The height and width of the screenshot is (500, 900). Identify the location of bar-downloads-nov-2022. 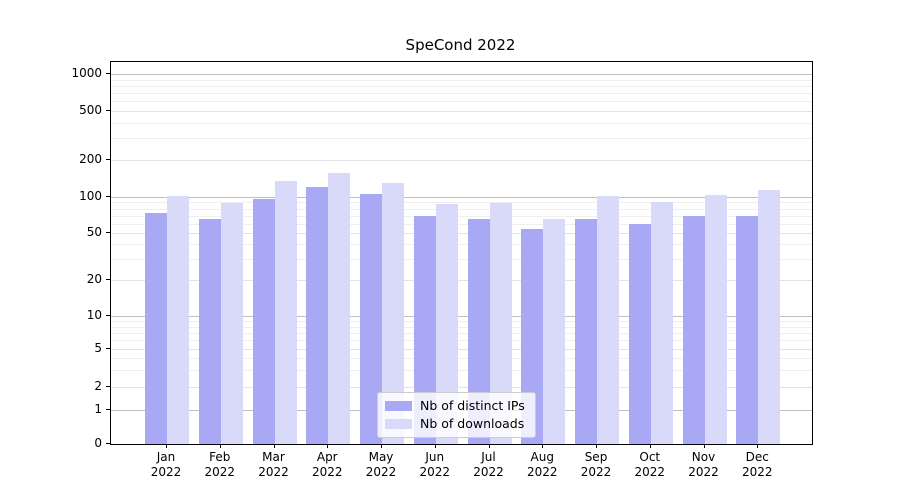
(715, 319).